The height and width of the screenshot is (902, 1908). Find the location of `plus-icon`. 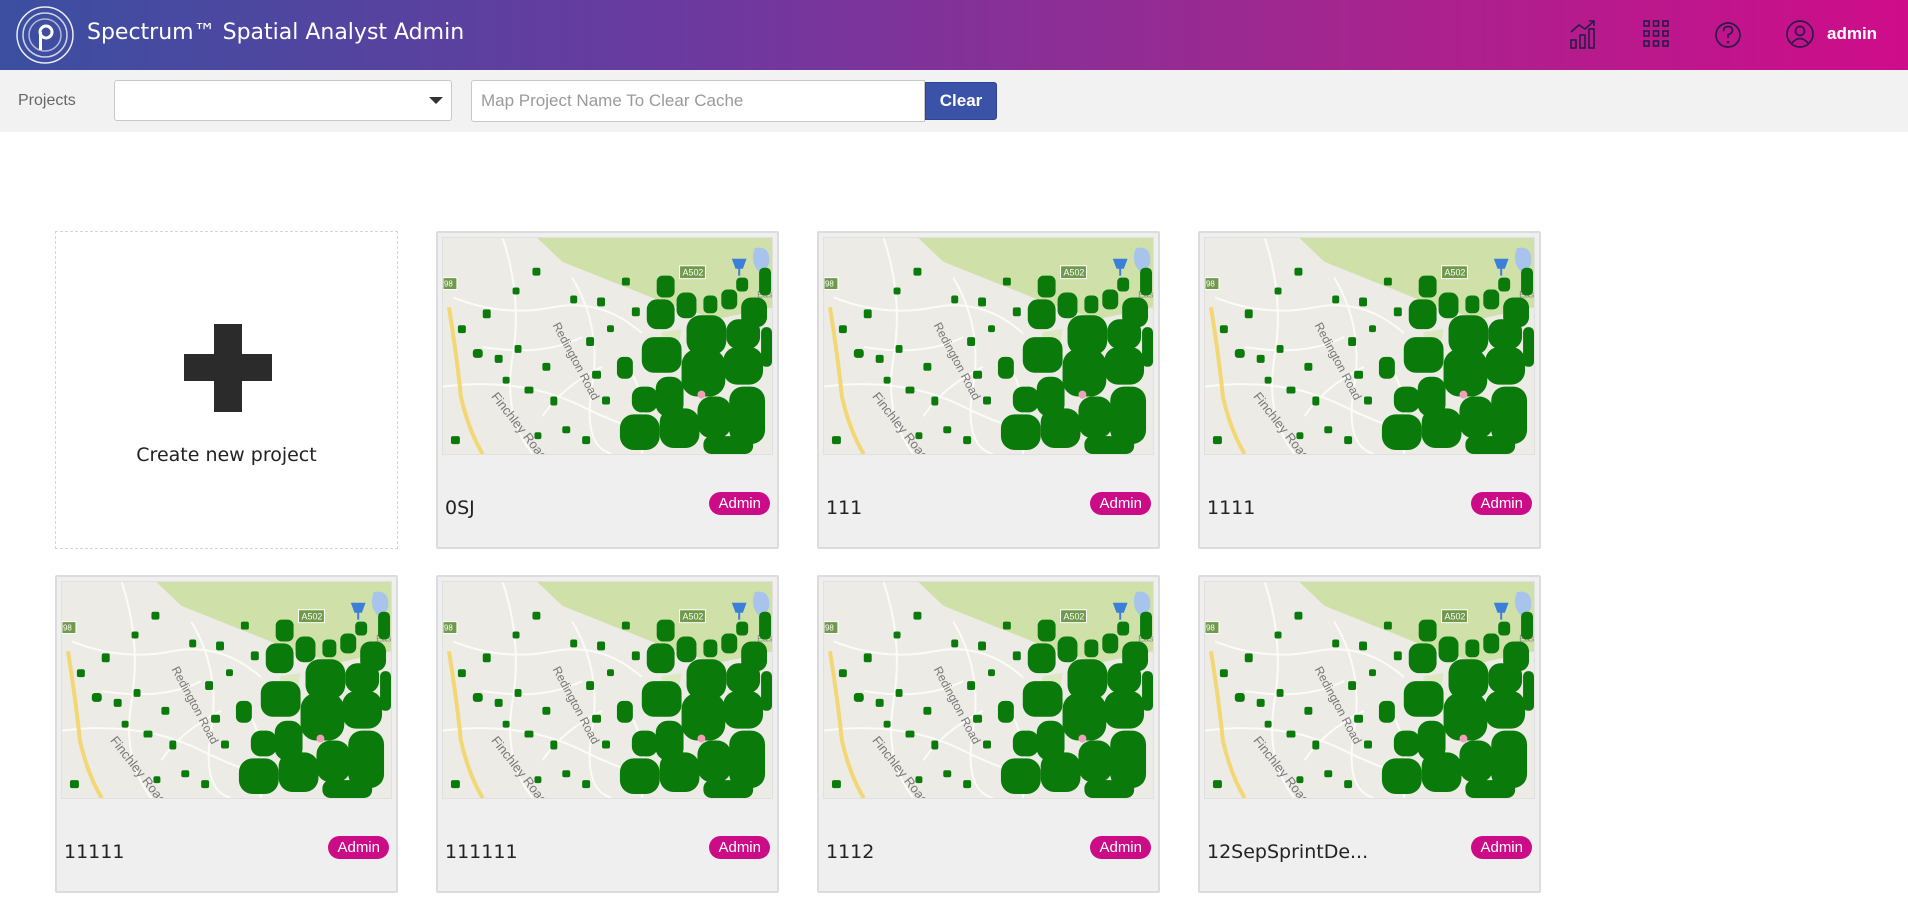

plus-icon is located at coordinates (228, 368).